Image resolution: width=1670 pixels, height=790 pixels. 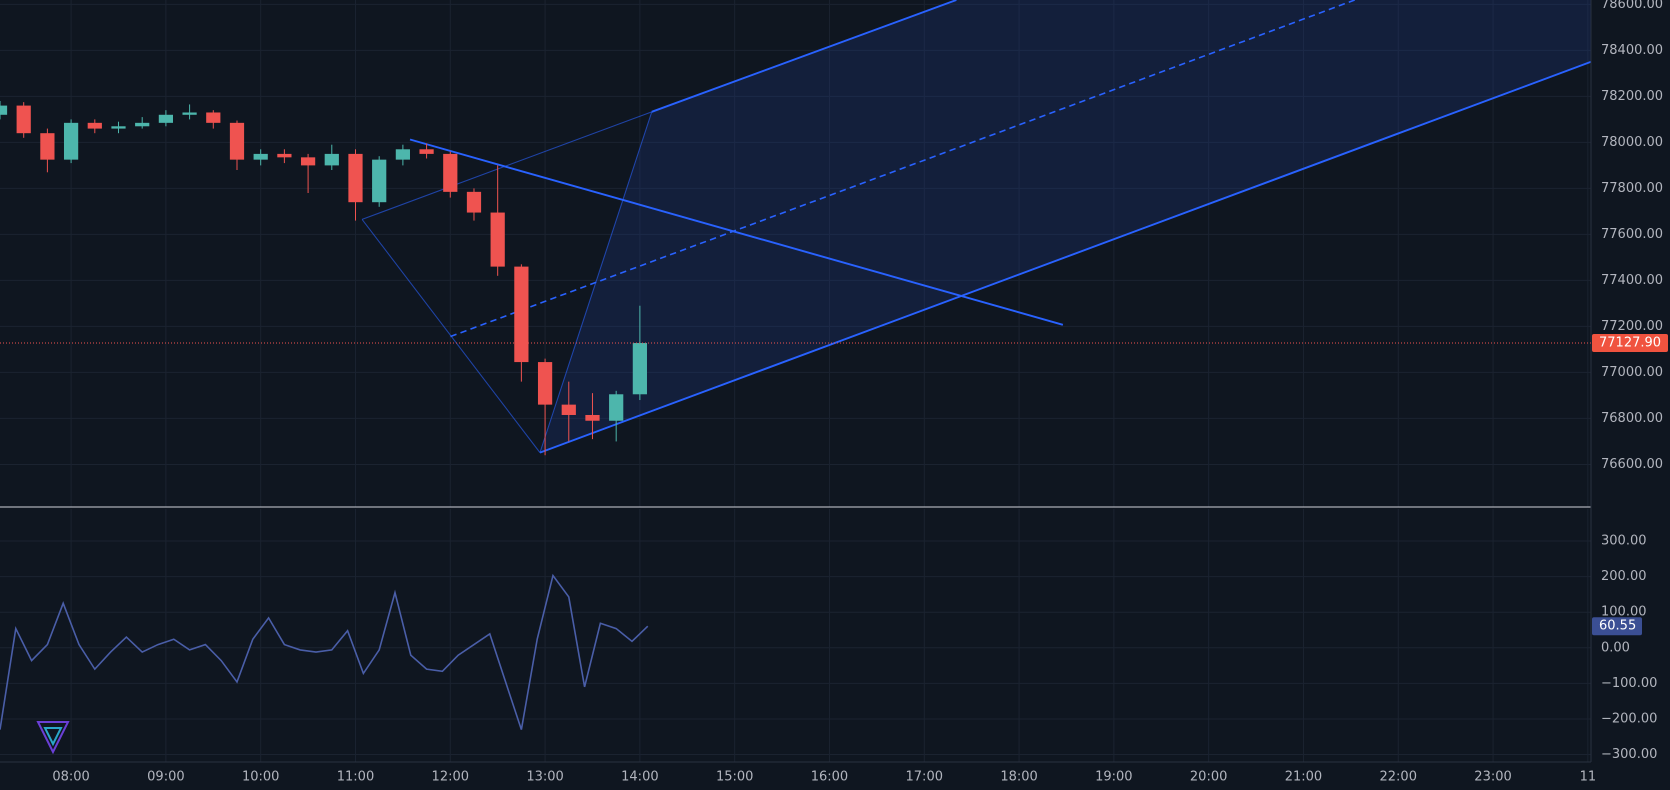 I want to click on x-tick-label: 16:00, so click(x=829, y=777).